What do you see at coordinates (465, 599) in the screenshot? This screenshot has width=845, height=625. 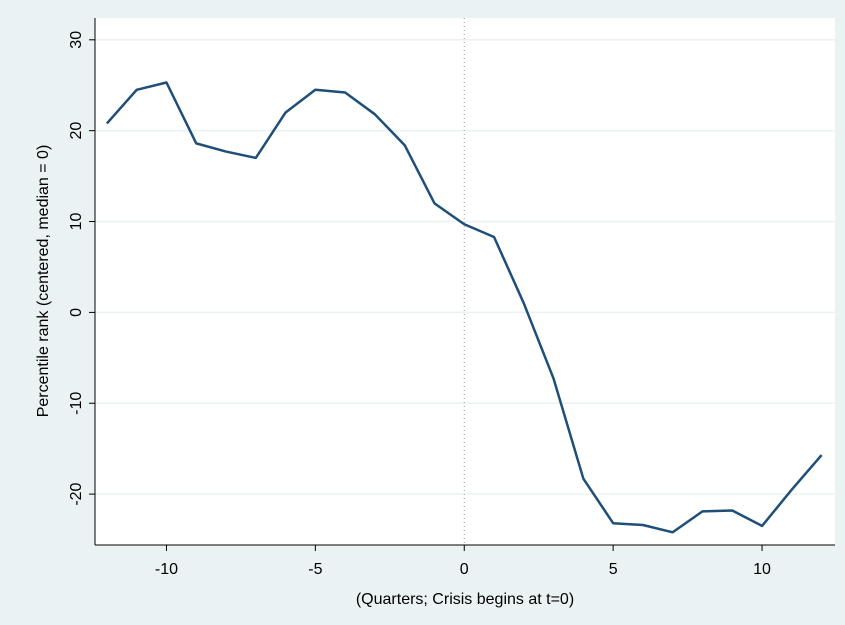 I see `x-axis-label: (Quarters; Crisis begins at t=0)` at bounding box center [465, 599].